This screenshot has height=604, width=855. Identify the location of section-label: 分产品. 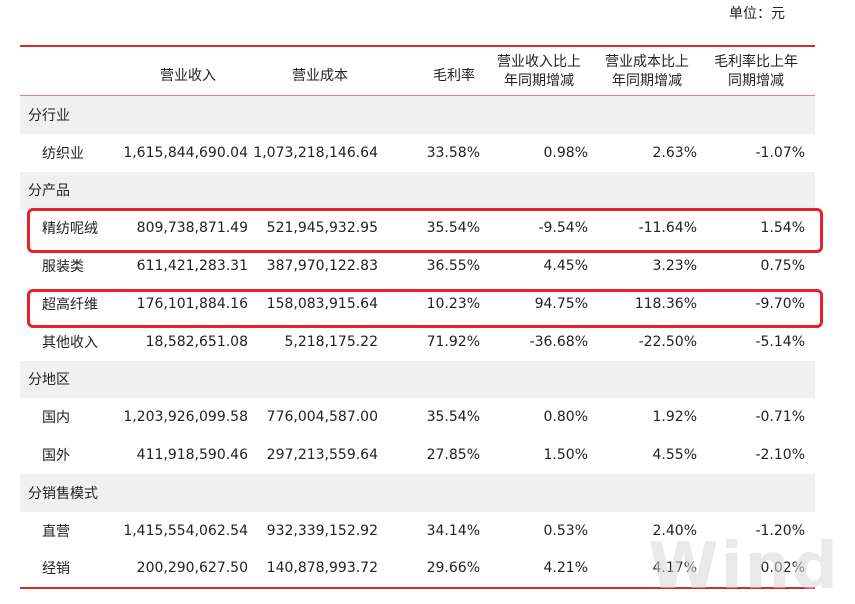
(49, 191).